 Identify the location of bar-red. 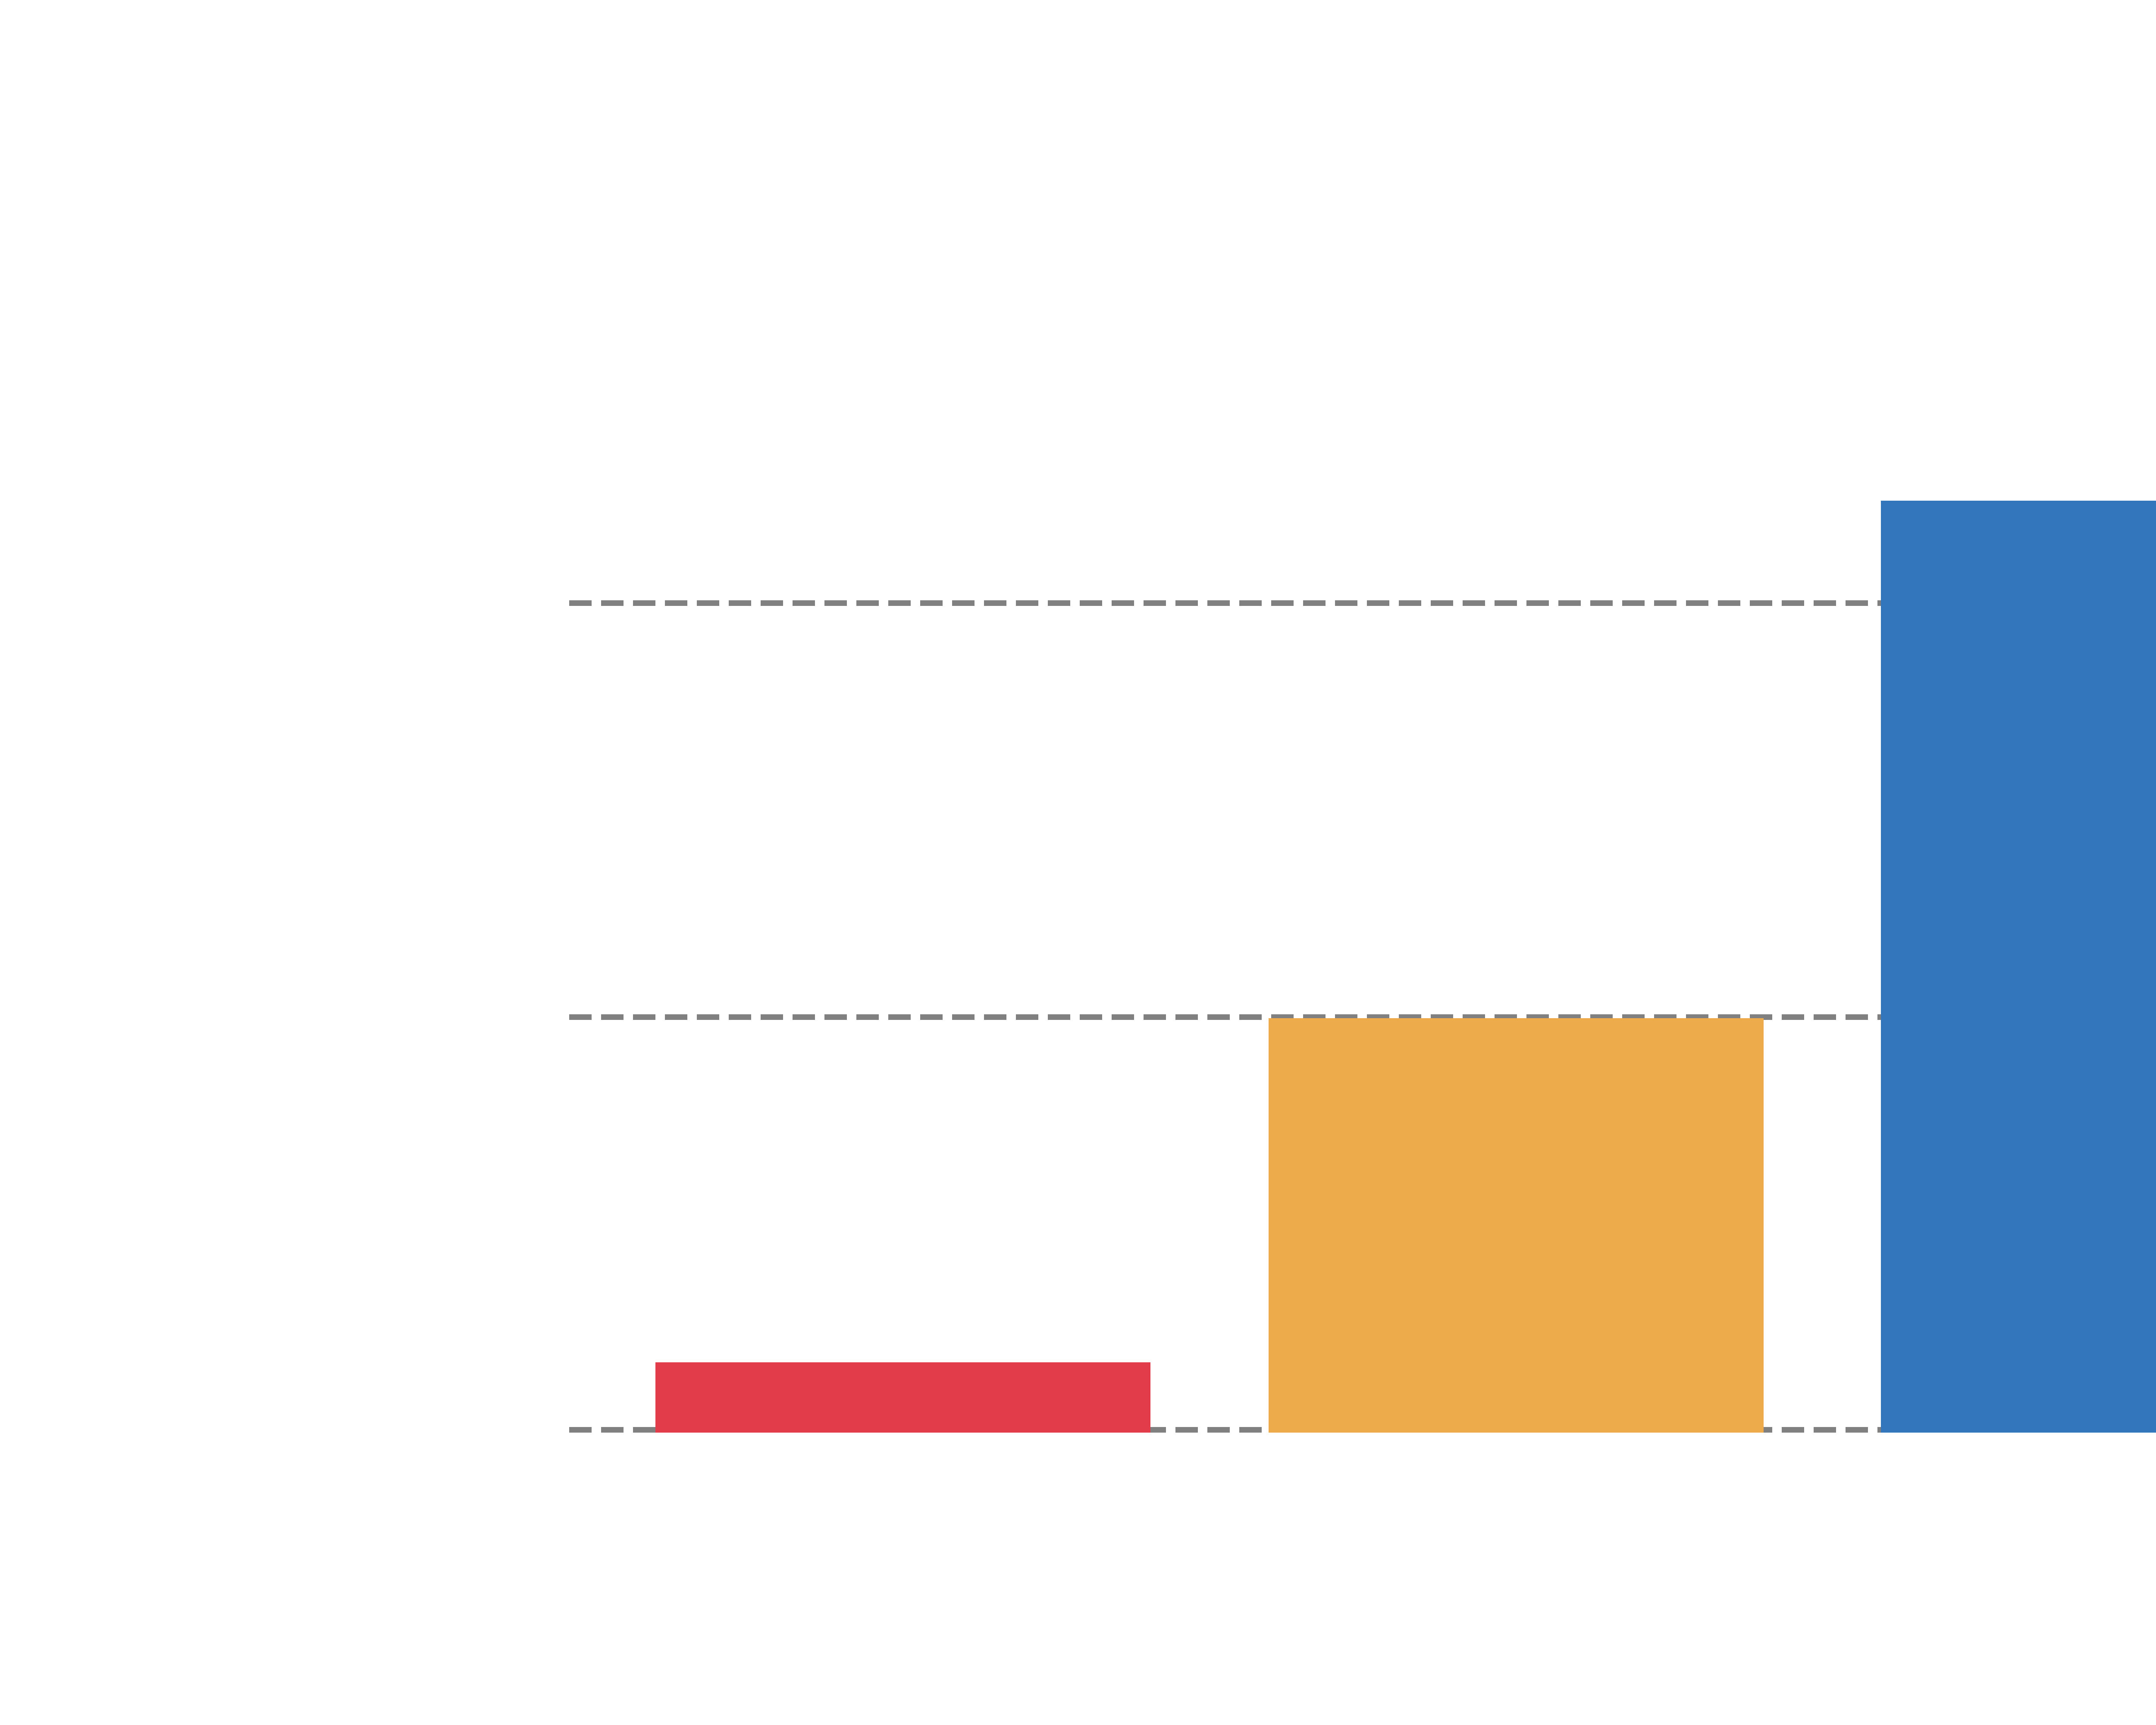
(902, 1397).